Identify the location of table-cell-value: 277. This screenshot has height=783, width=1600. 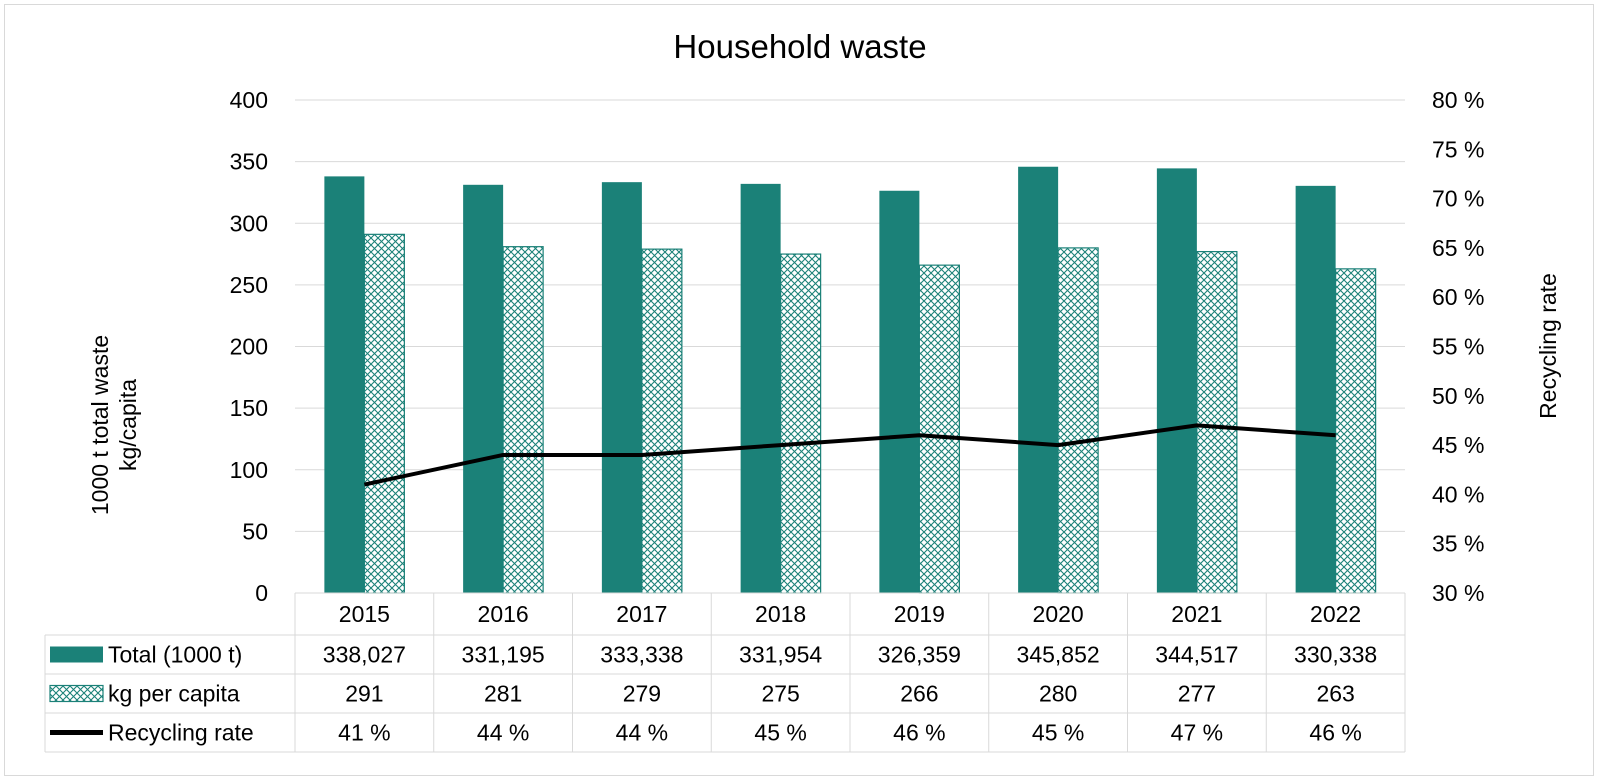
(1197, 694).